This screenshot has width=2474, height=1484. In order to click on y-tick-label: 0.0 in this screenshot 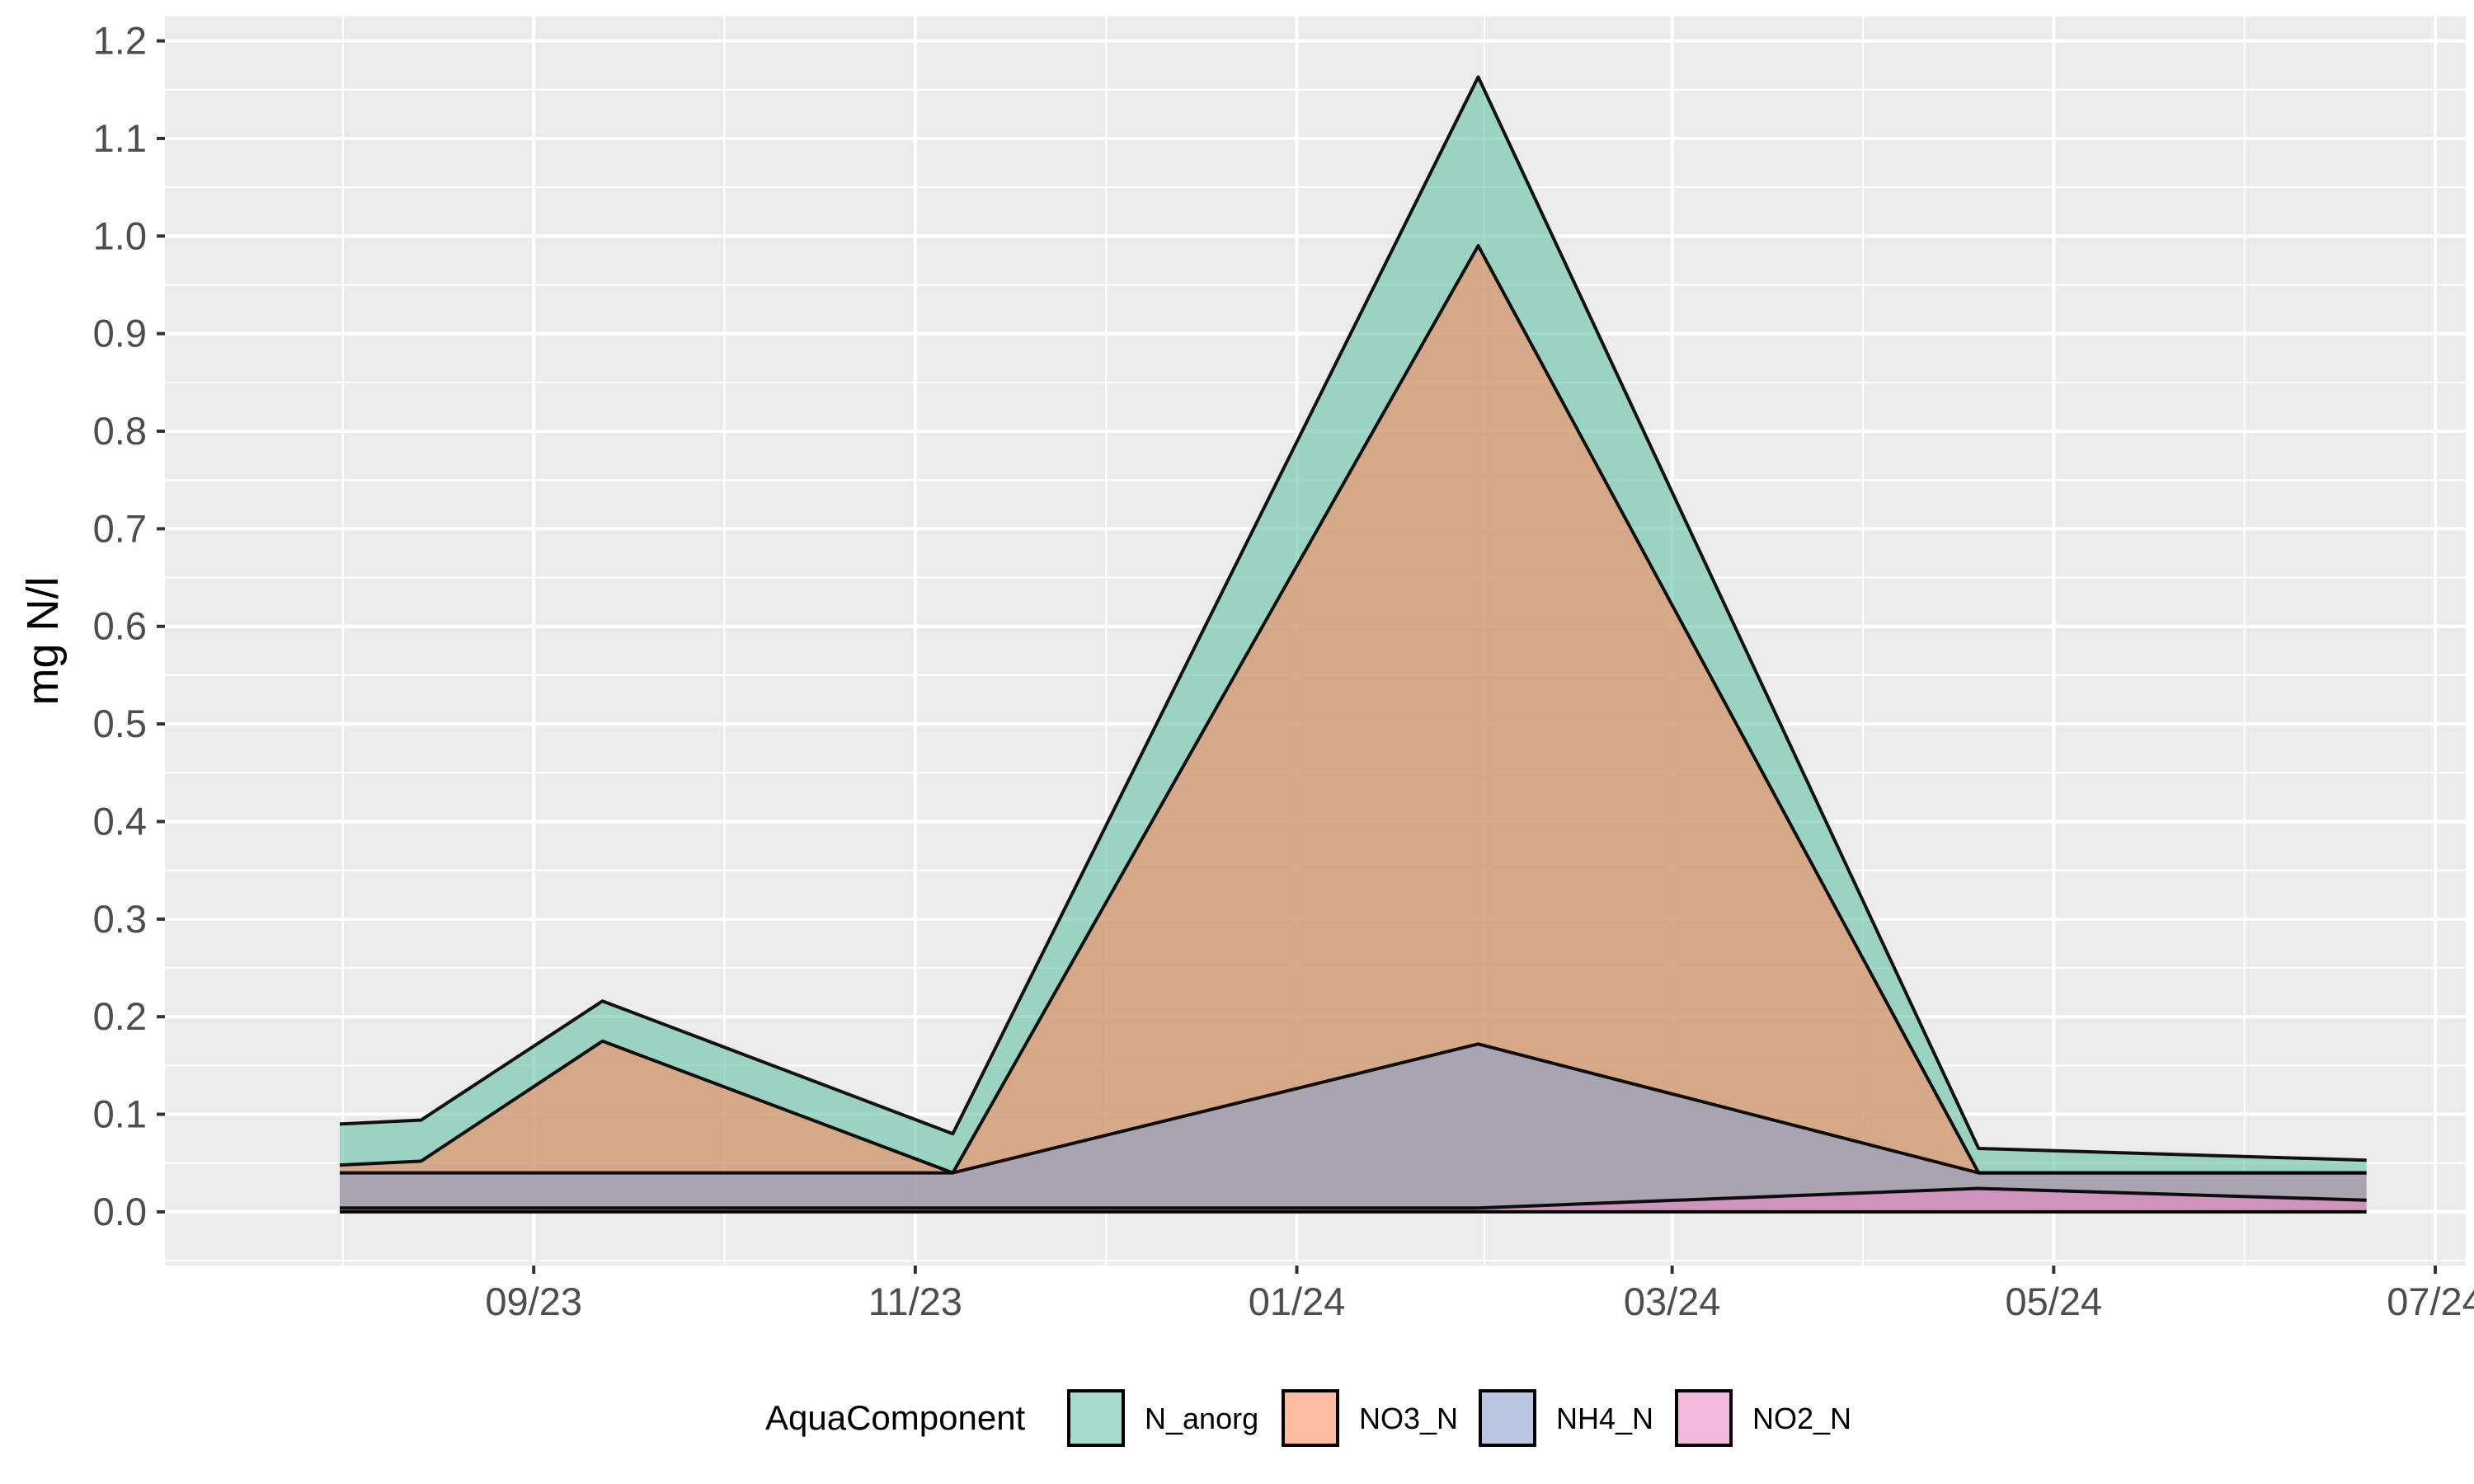, I will do `click(120, 1211)`.